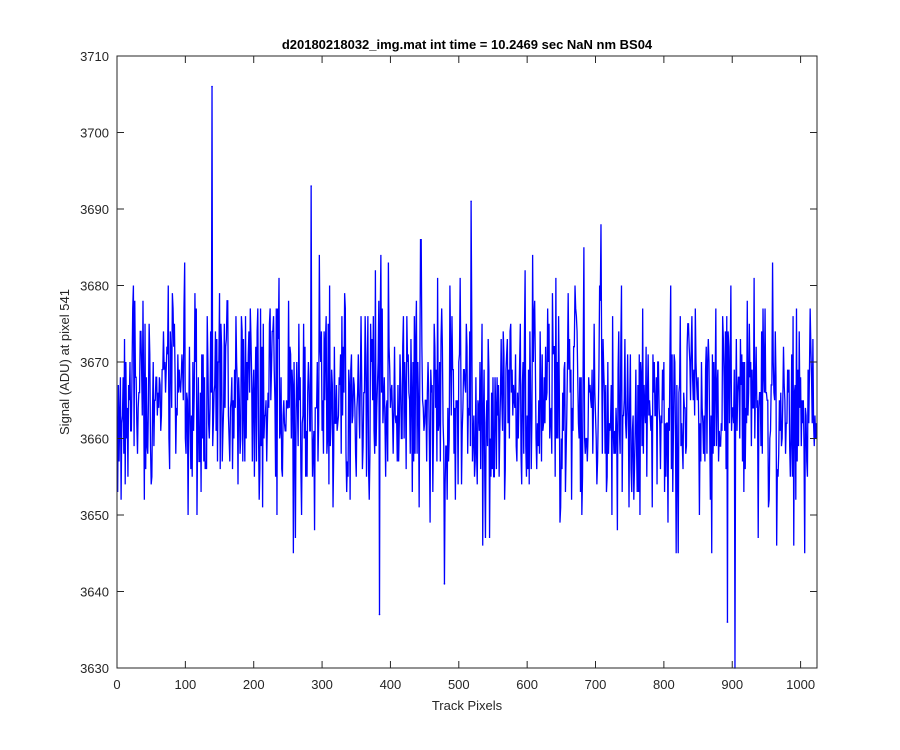  What do you see at coordinates (94, 209) in the screenshot?
I see `y-tick-label: 3690` at bounding box center [94, 209].